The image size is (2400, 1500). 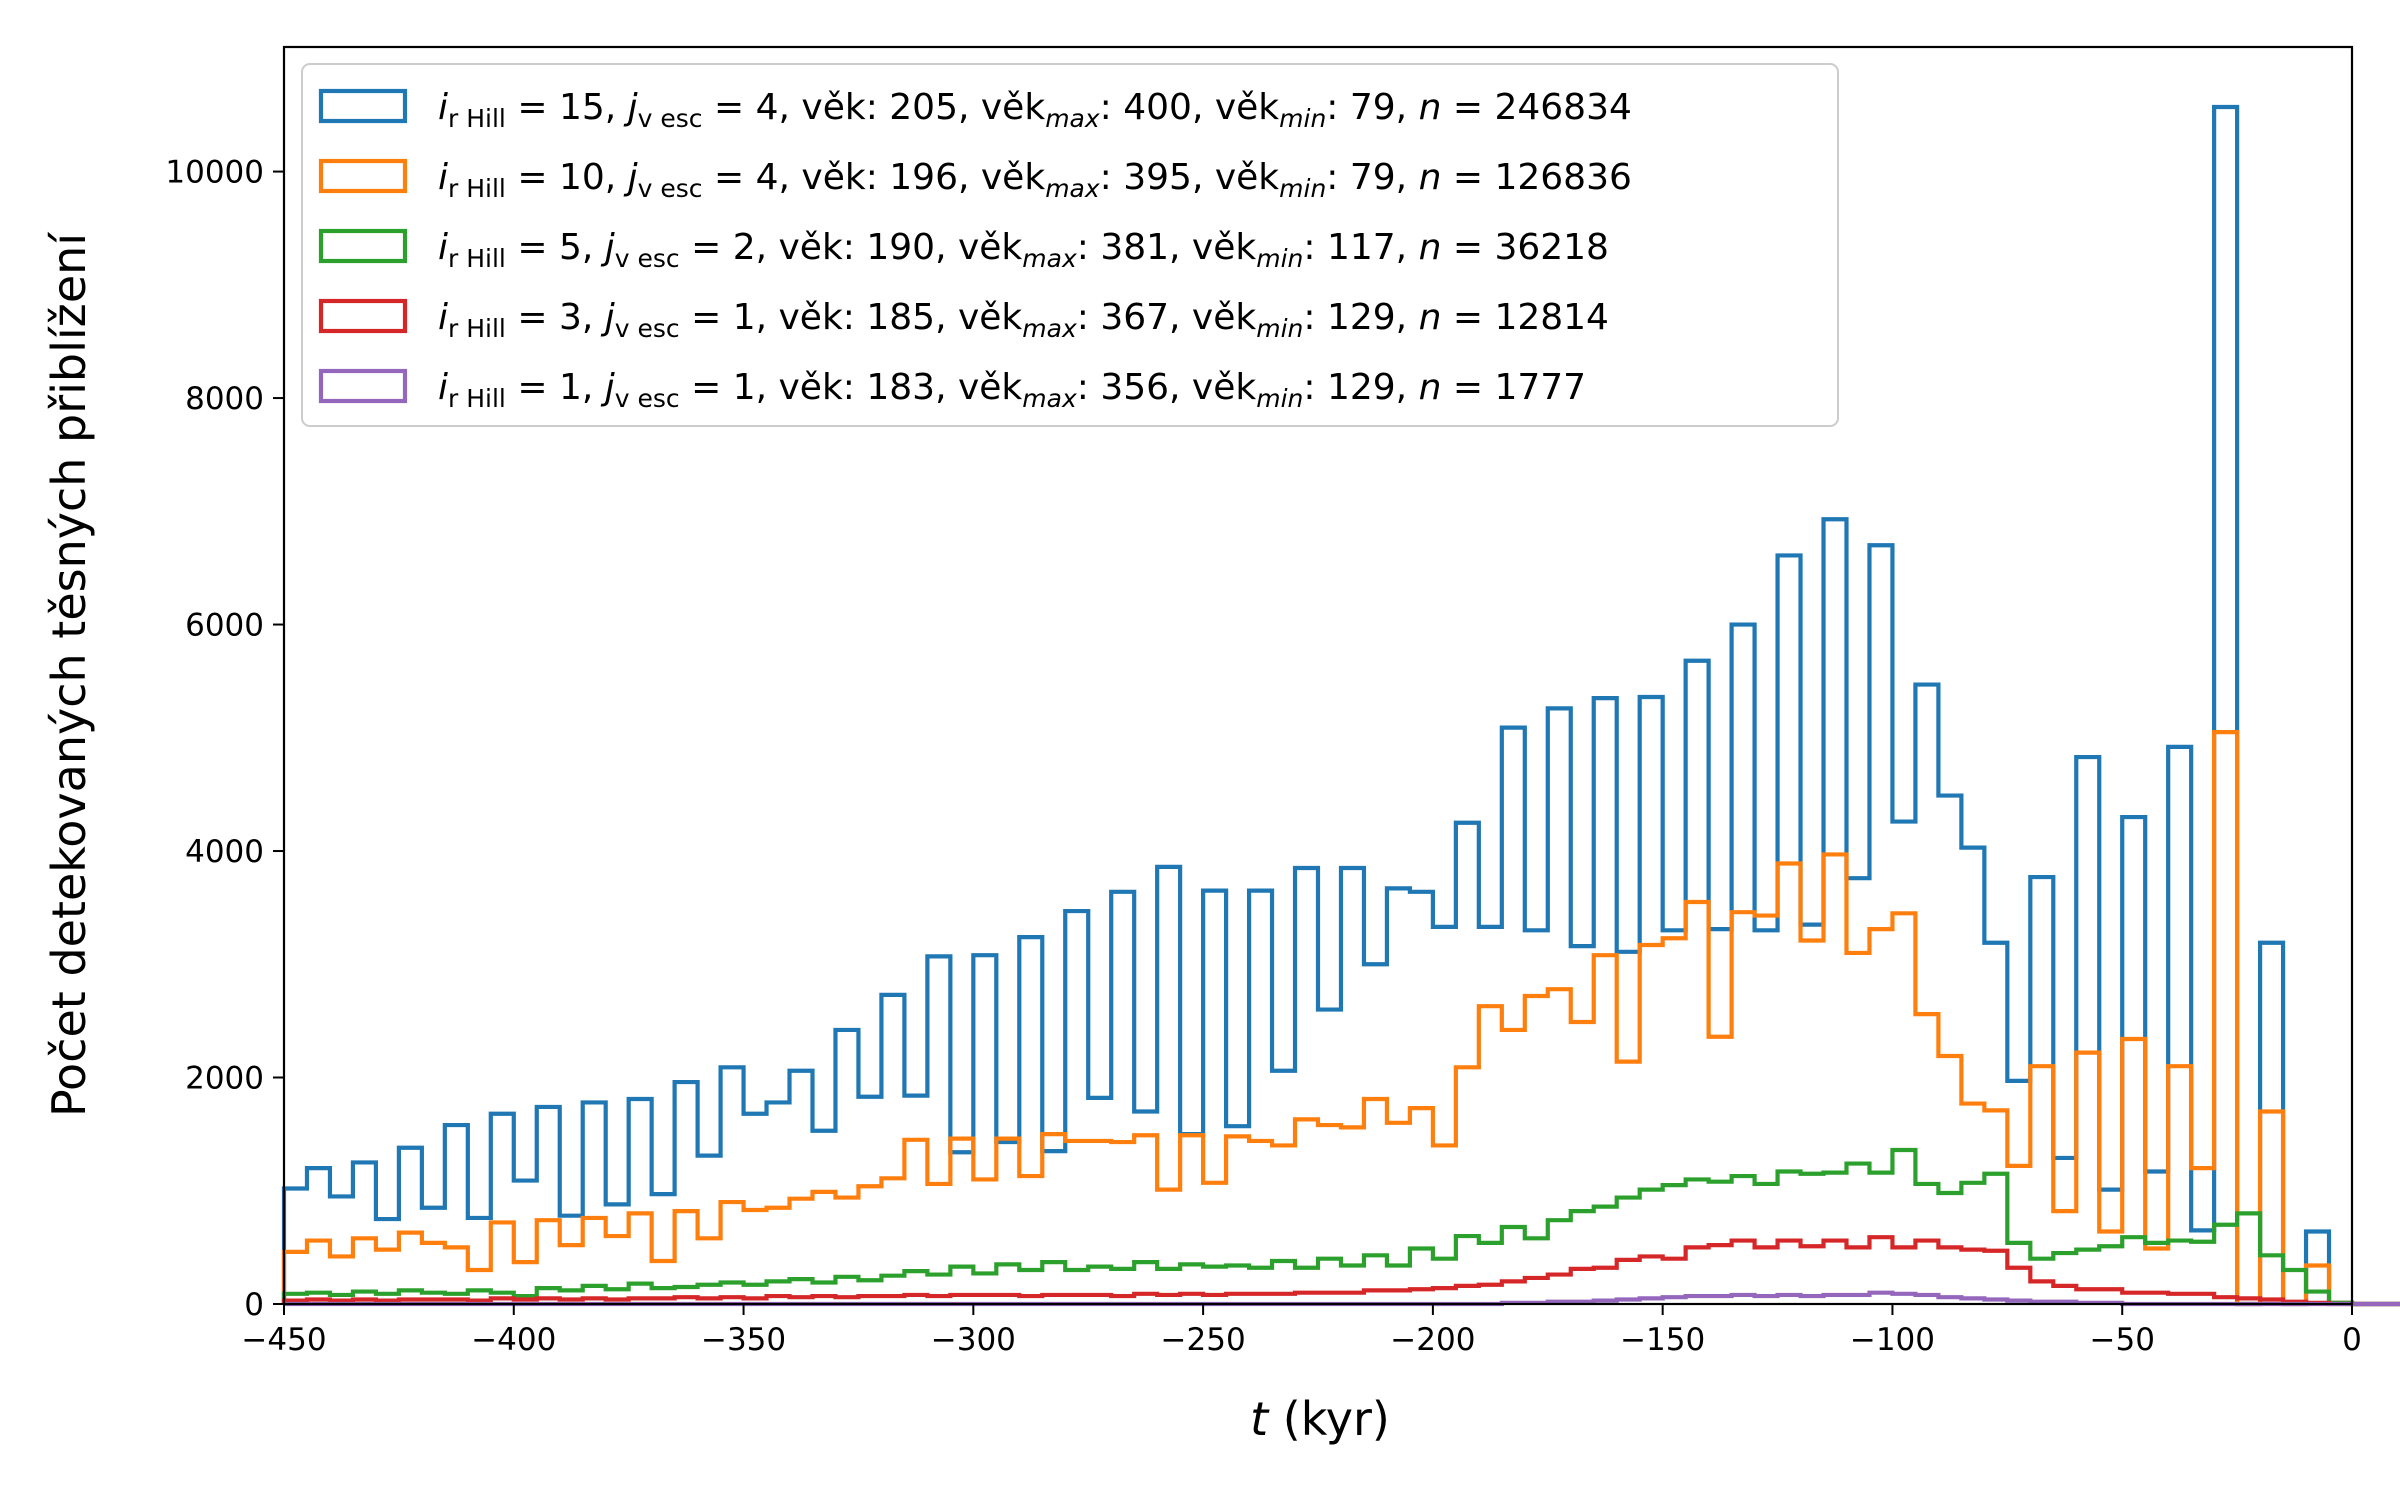 What do you see at coordinates (2352, 1340) in the screenshot?
I see `x-tick-label: 0` at bounding box center [2352, 1340].